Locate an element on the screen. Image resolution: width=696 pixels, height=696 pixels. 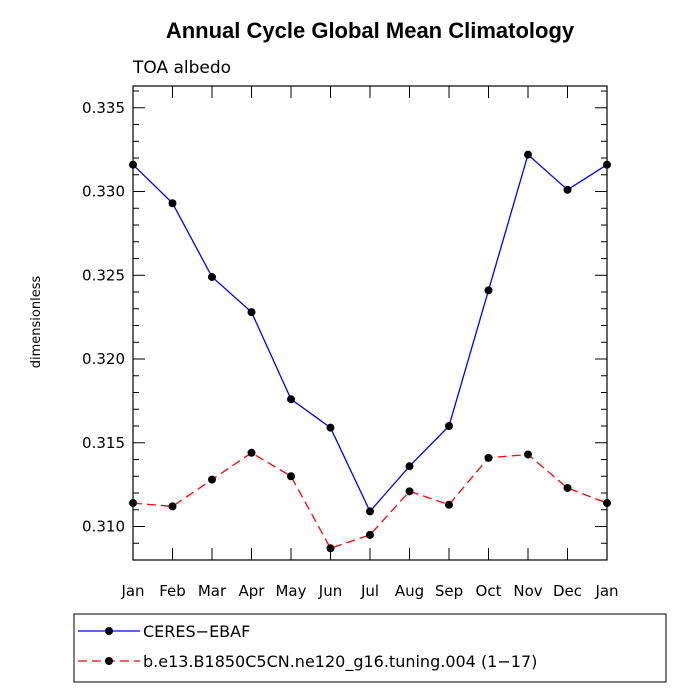
y-tick-label: 0.325 is located at coordinates (103, 275).